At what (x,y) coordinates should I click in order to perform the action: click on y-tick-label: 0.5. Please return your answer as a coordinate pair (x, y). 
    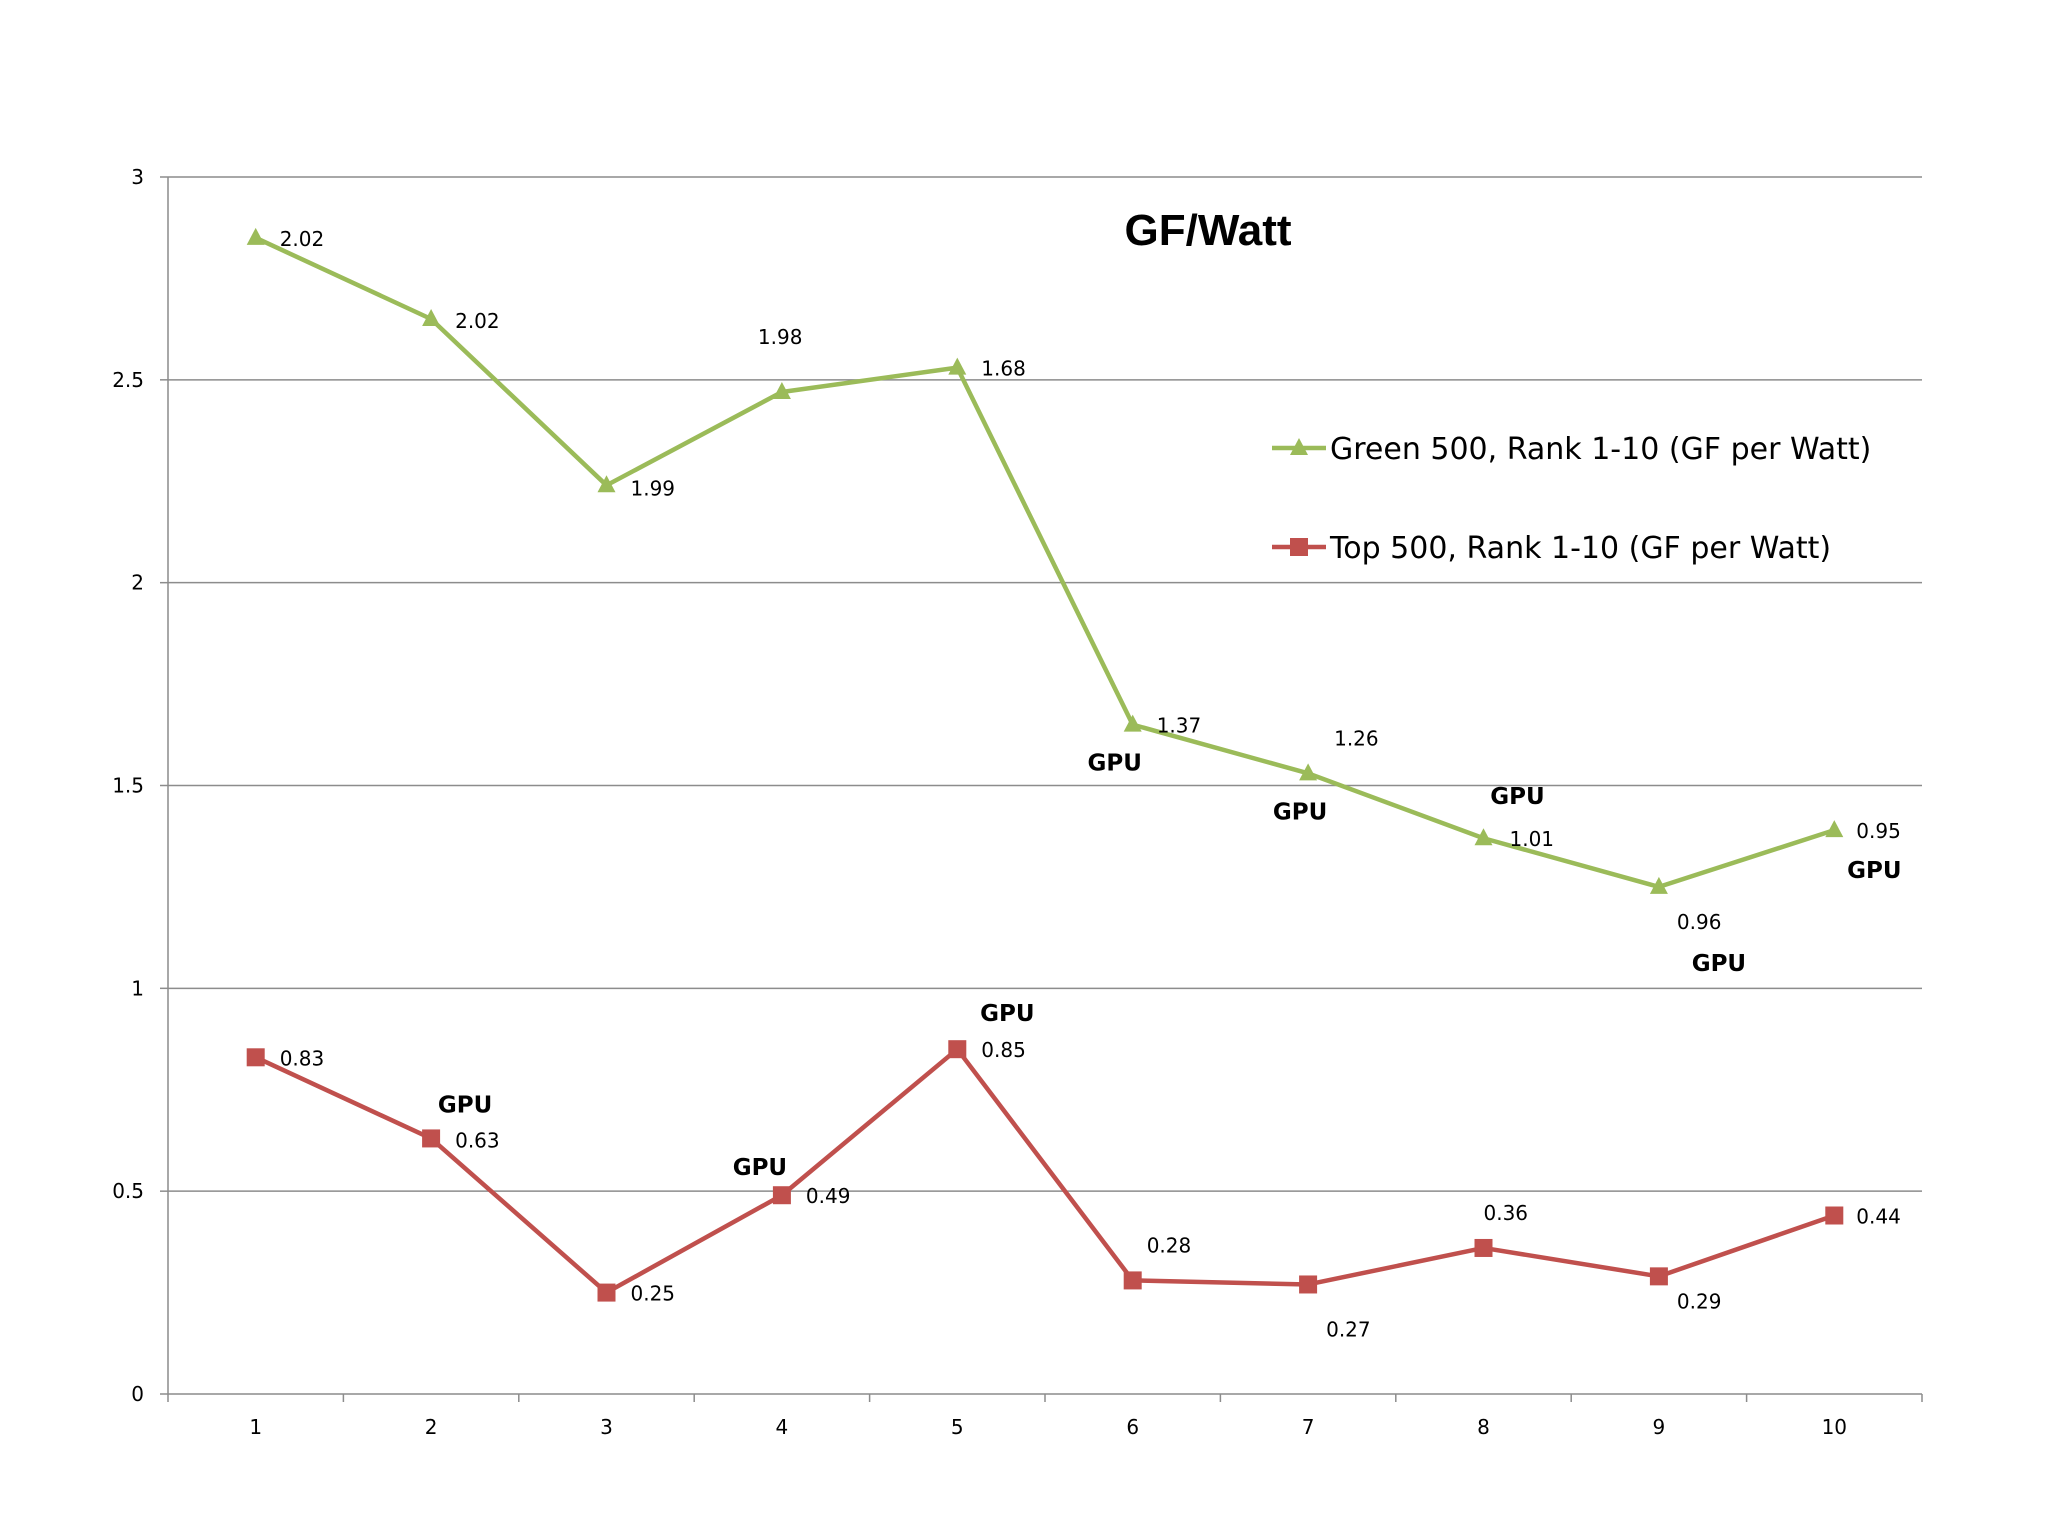
    Looking at the image, I should click on (128, 1191).